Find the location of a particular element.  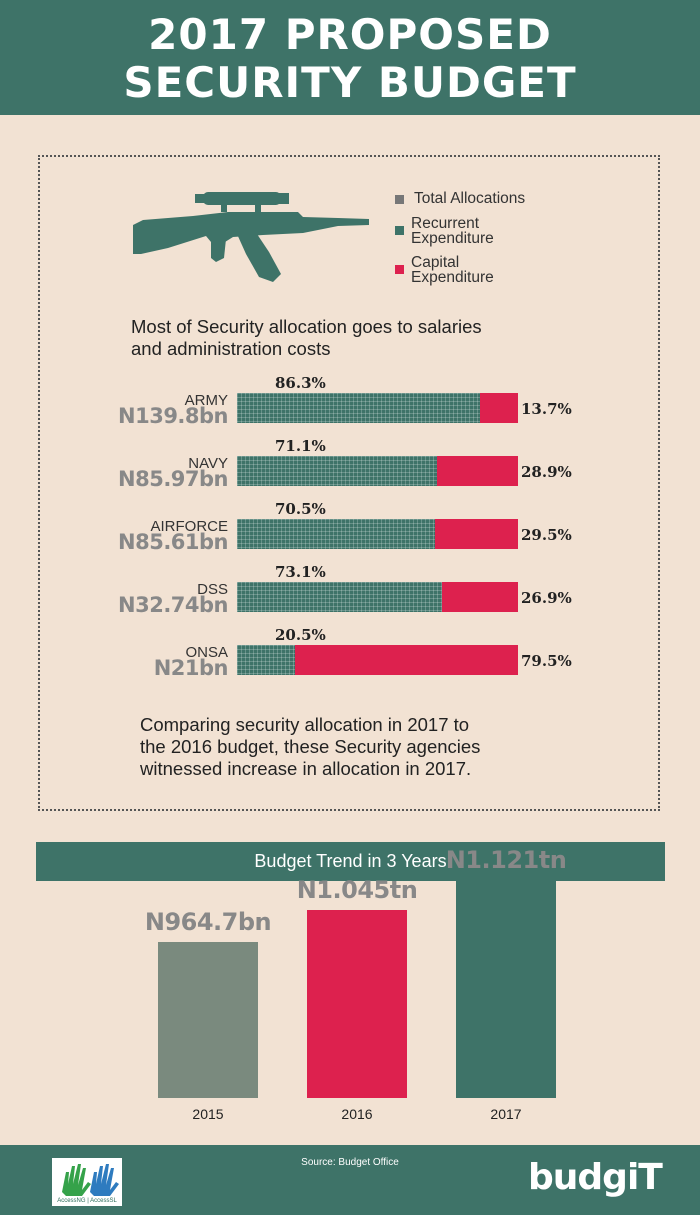

title-line-2: SECURITY BUDGET is located at coordinates (350, 82).